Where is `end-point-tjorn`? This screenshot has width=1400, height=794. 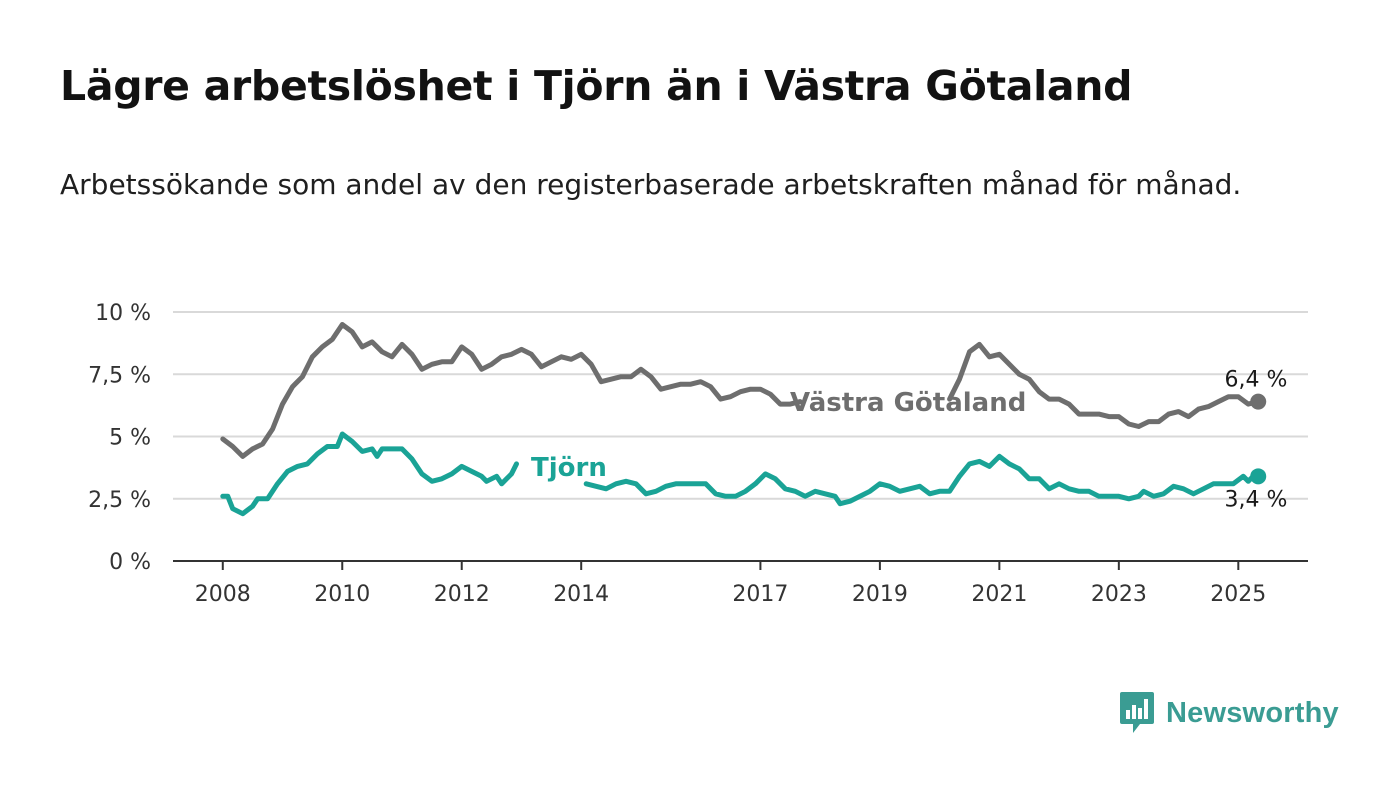
end-point-tjorn is located at coordinates (1258, 476).